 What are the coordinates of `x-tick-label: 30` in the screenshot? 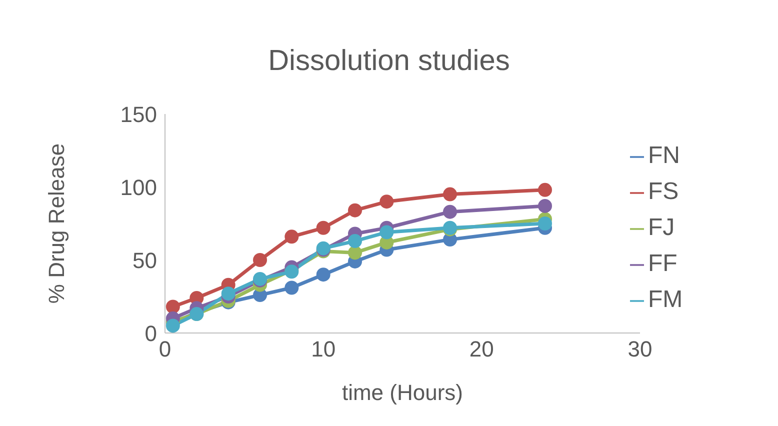 It's located at (640, 349).